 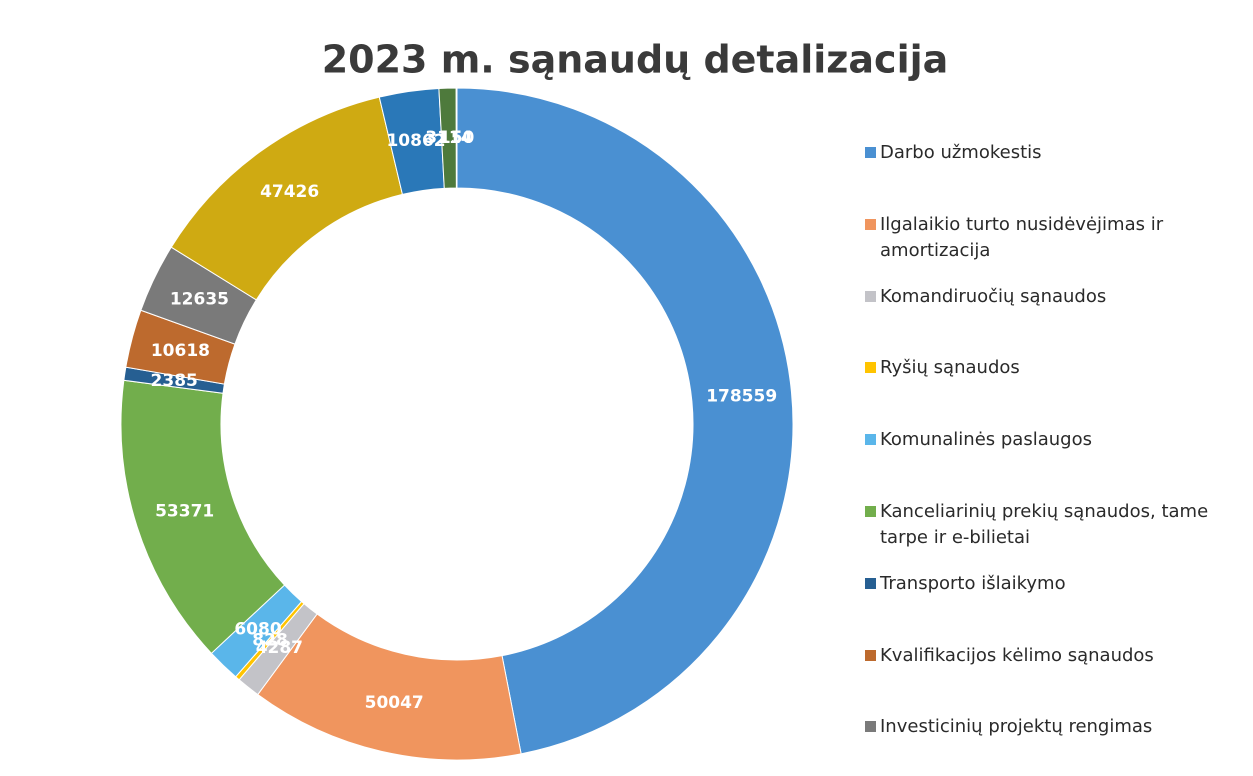 What do you see at coordinates (1042, 368) in the screenshot?
I see `legend-item: Ryšių sąnaudos` at bounding box center [1042, 368].